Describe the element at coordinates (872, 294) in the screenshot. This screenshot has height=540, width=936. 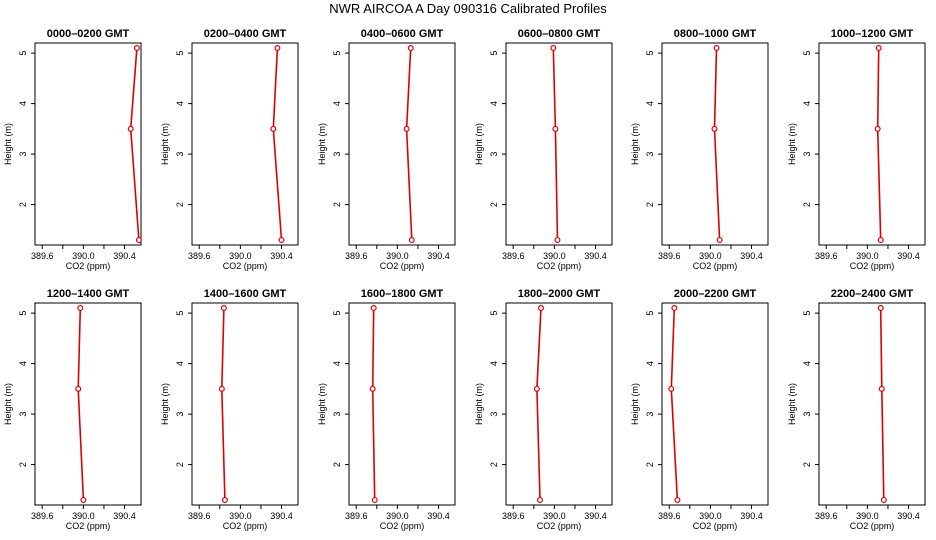
I see `panel-title: 2200–2400 GMT` at that location.